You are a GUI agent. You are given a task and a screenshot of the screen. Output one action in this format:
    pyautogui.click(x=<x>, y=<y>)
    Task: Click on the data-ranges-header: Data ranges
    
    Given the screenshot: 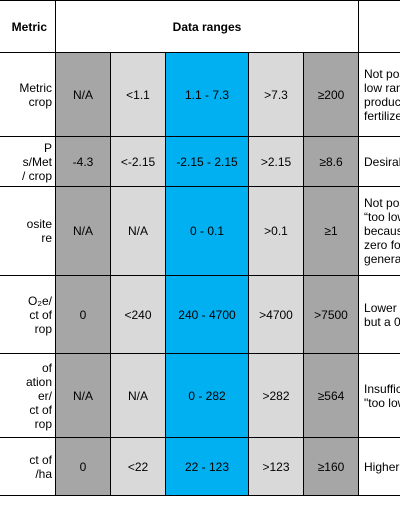 What is the action you would take?
    pyautogui.click(x=207, y=26)
    